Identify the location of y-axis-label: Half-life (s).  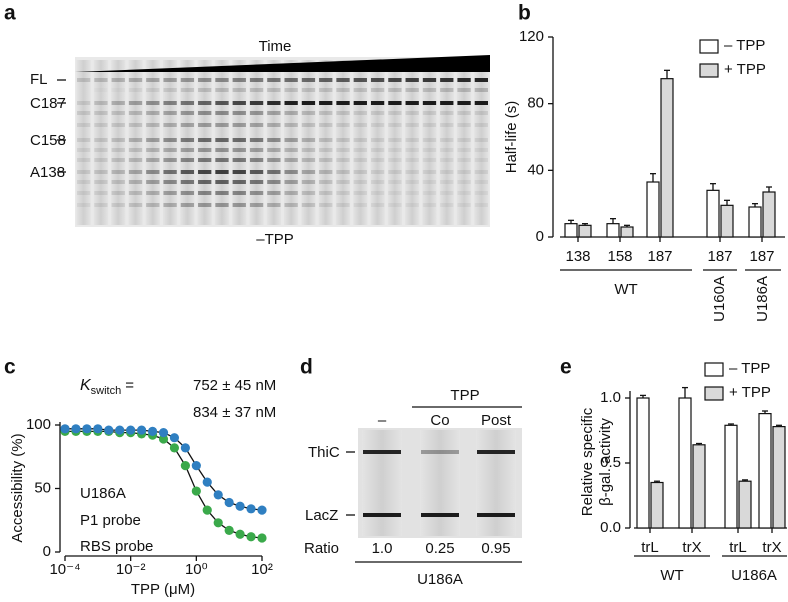
(511, 137).